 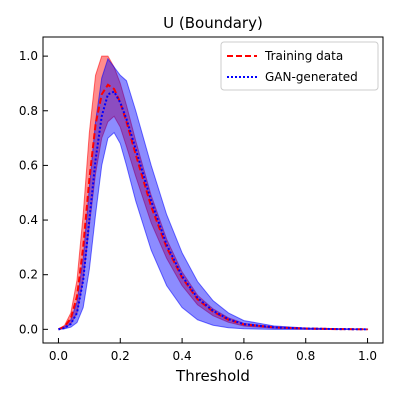 I want to click on y-tick-label: 0.2, so click(x=28, y=275).